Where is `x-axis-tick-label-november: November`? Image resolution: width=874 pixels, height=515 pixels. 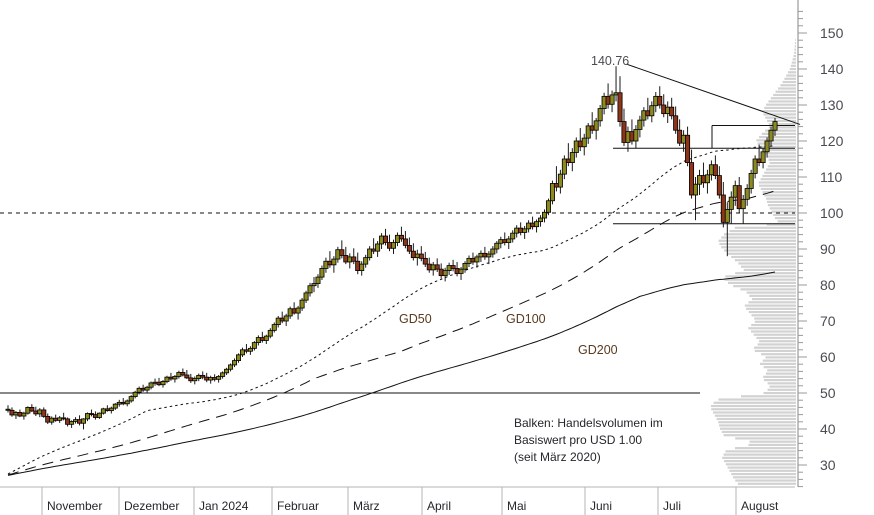 x-axis-tick-label-november: November is located at coordinates (74, 506).